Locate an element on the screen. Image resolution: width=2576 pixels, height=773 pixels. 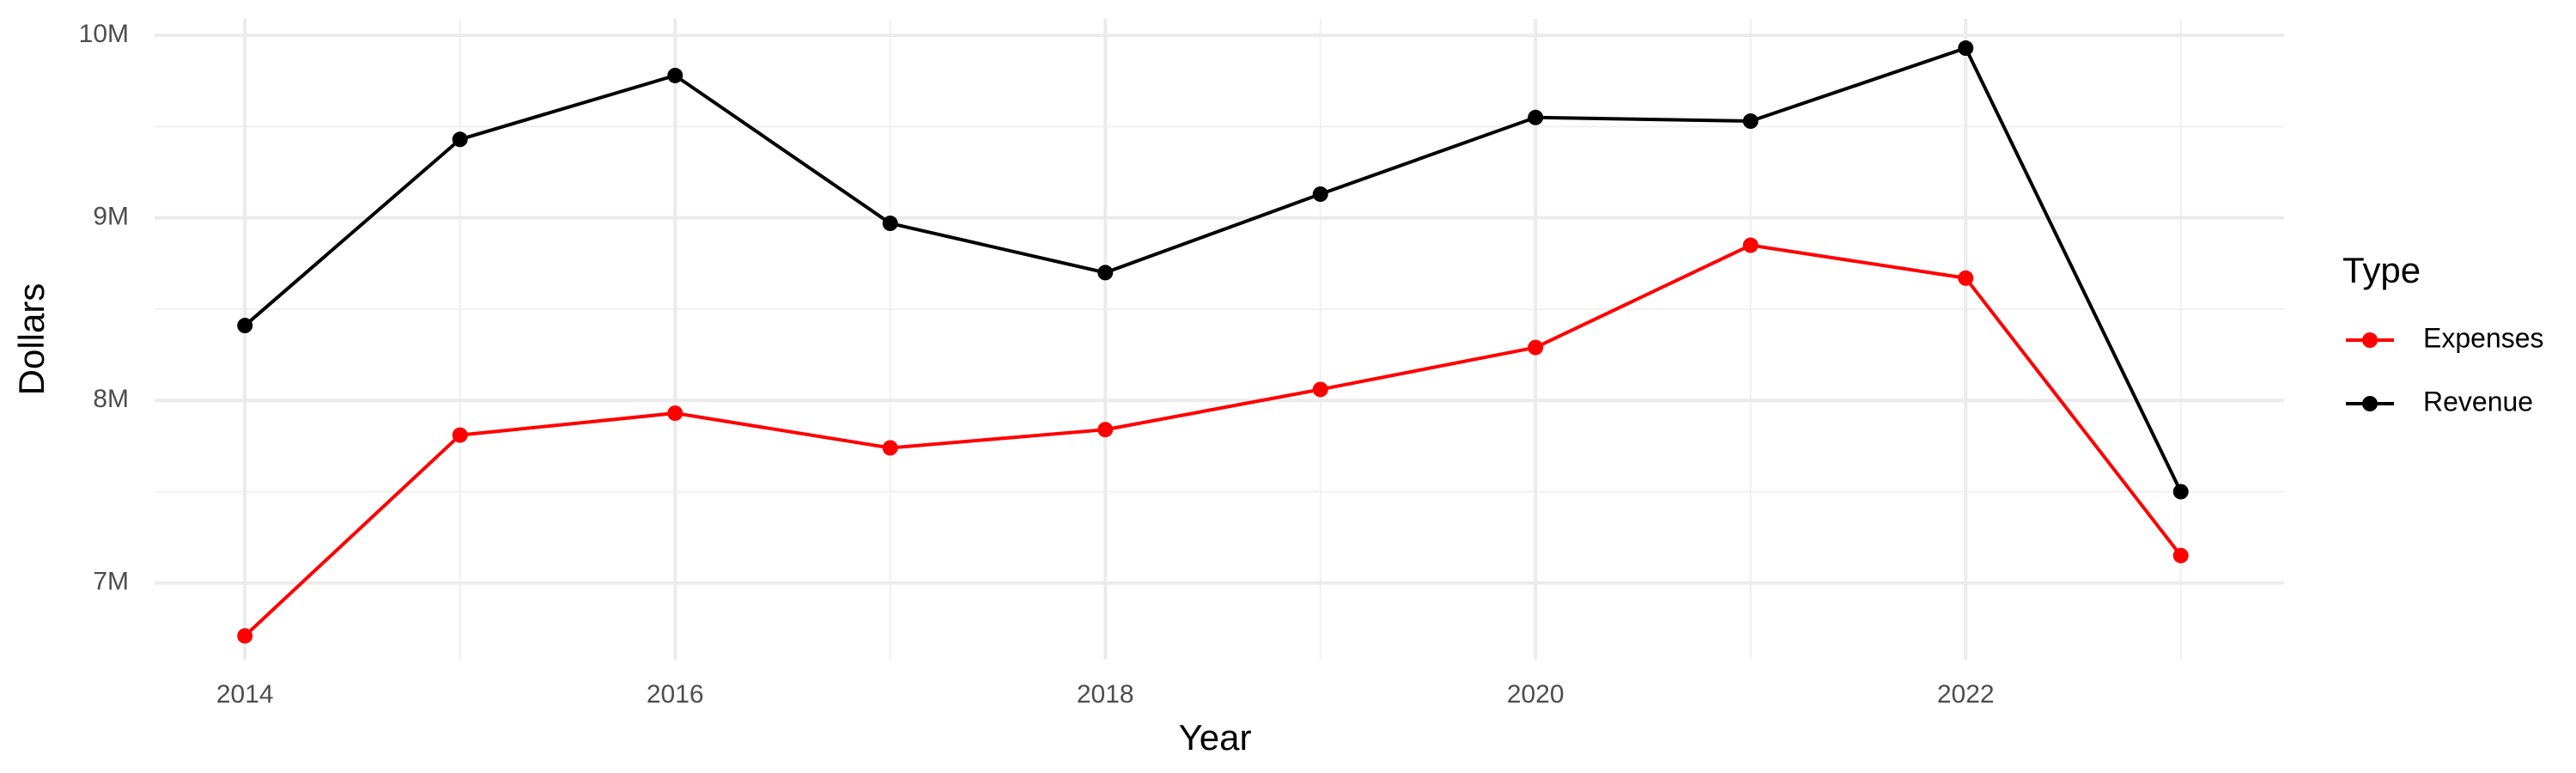
x-tick-label: 2014 is located at coordinates (245, 694).